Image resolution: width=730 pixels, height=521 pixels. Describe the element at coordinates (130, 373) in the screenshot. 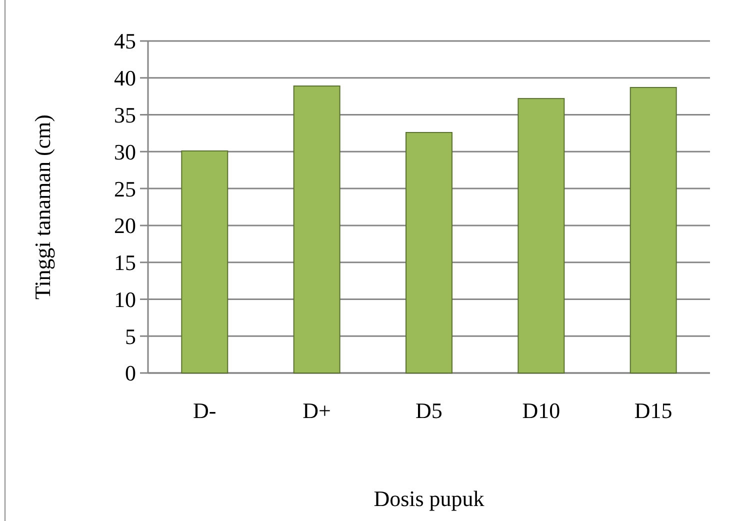

I see `y-tick-label: 0` at that location.